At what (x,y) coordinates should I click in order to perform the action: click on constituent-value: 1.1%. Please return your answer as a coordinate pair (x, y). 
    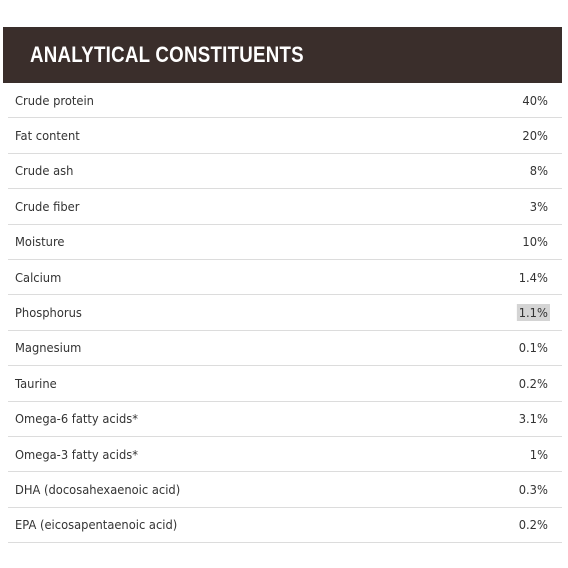
    Looking at the image, I should click on (533, 313).